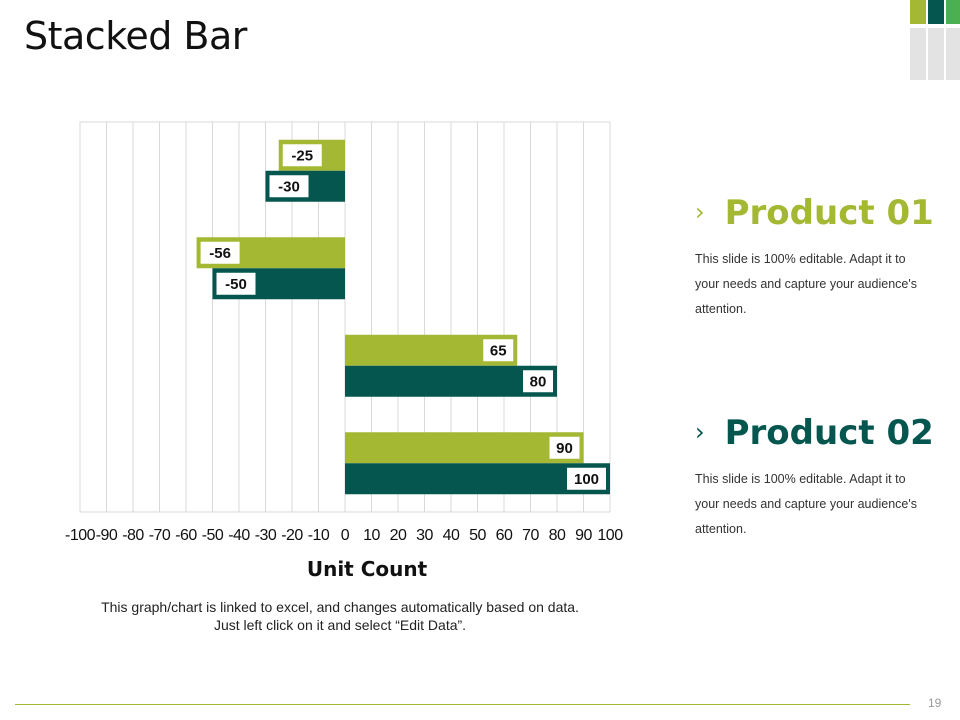  I want to click on x-tick-label: -80, so click(133, 535).